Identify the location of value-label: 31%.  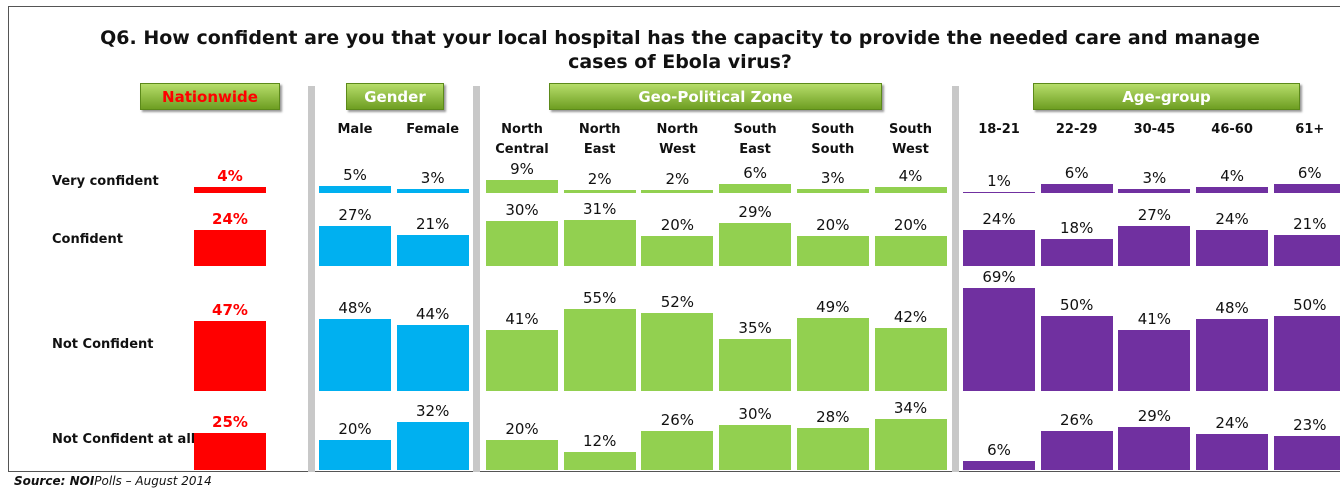
(600, 208).